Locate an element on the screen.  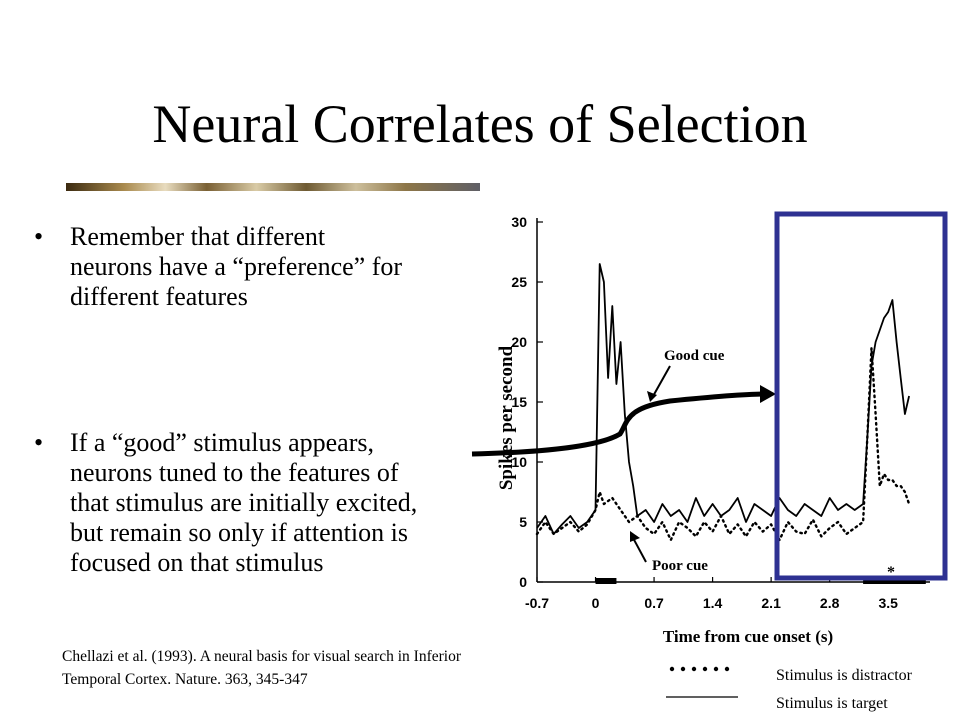
poor-cue-label: Poor cue is located at coordinates (680, 566).